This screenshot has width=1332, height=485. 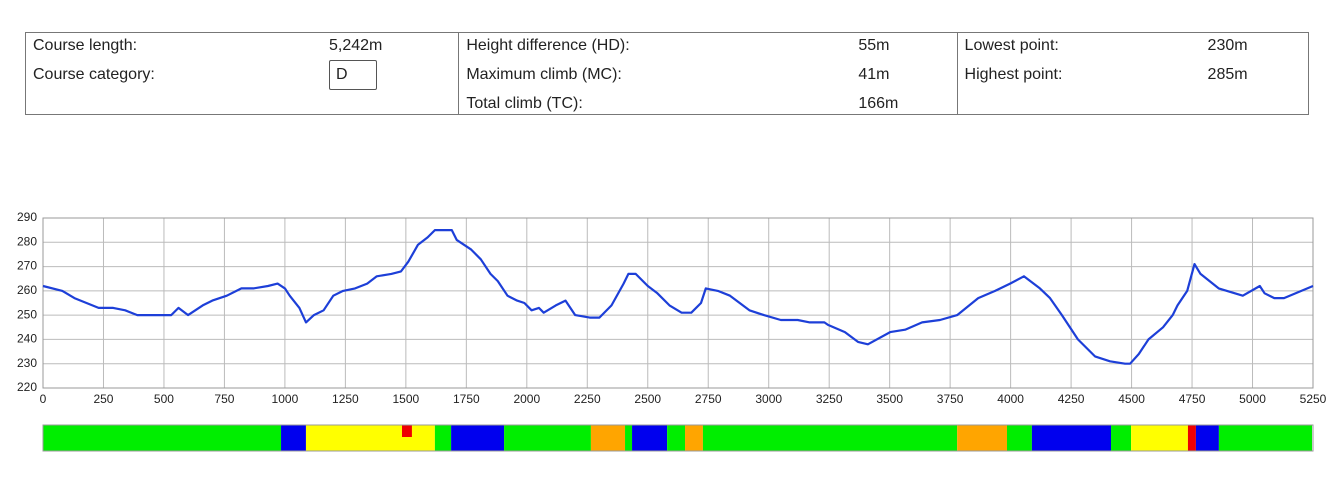 I want to click on info-row: Maximum climb (MC): 41m, so click(x=708, y=76).